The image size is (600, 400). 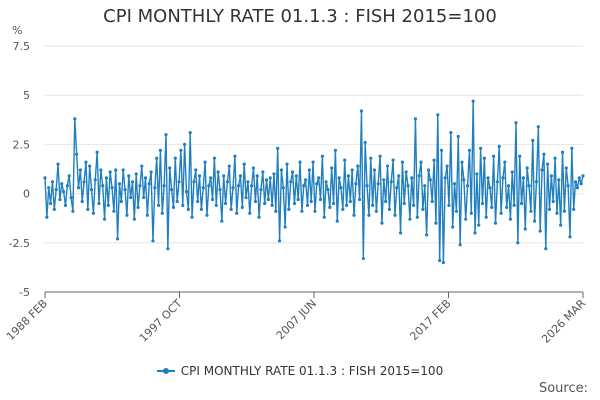 I want to click on x-tick-label: 1997 OCT, so click(x=161, y=321).